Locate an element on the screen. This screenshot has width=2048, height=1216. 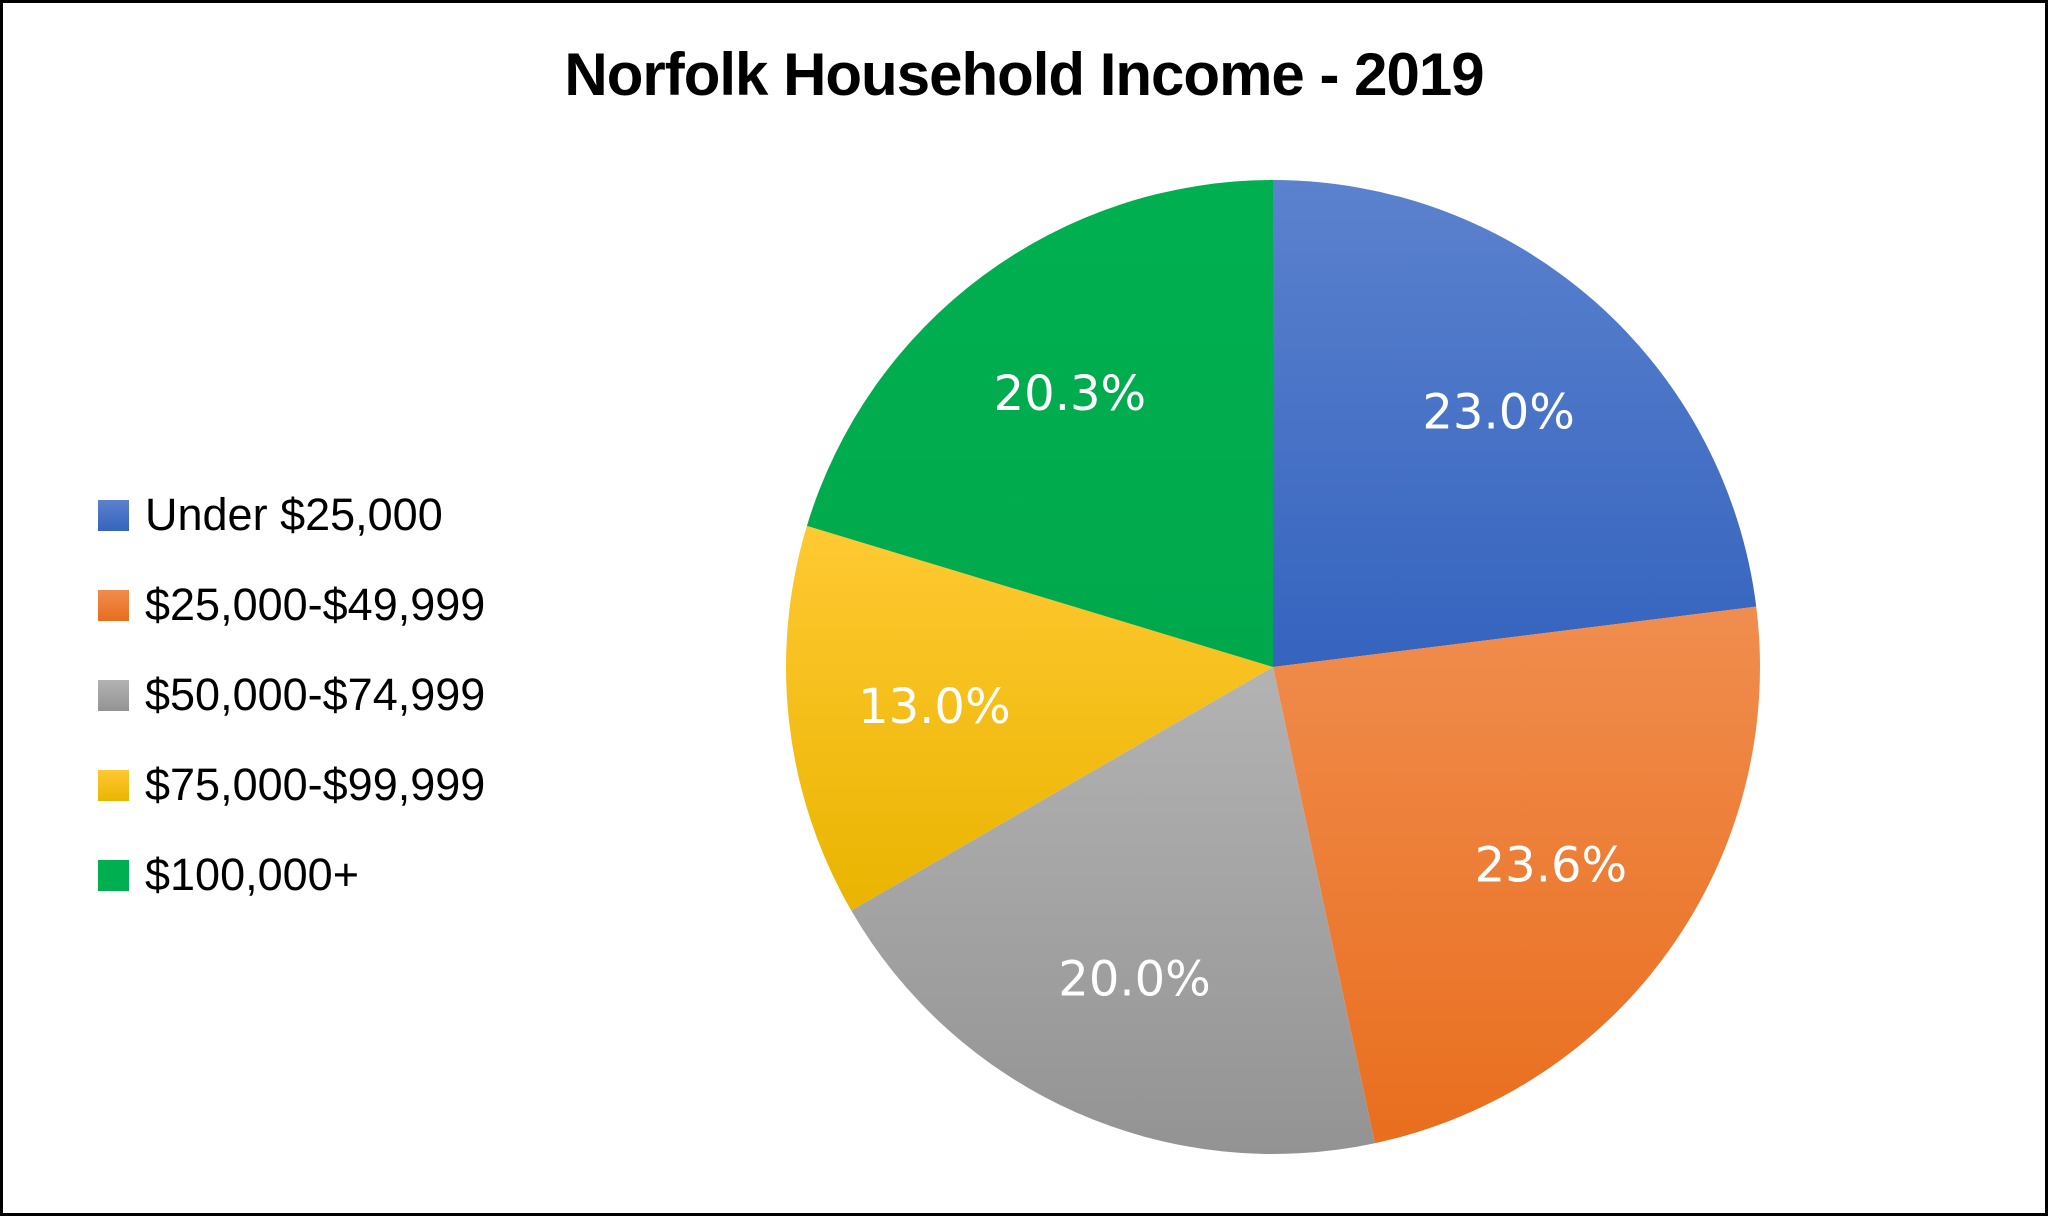
legend-item-100000-plus: $100,000+ is located at coordinates (291, 875).